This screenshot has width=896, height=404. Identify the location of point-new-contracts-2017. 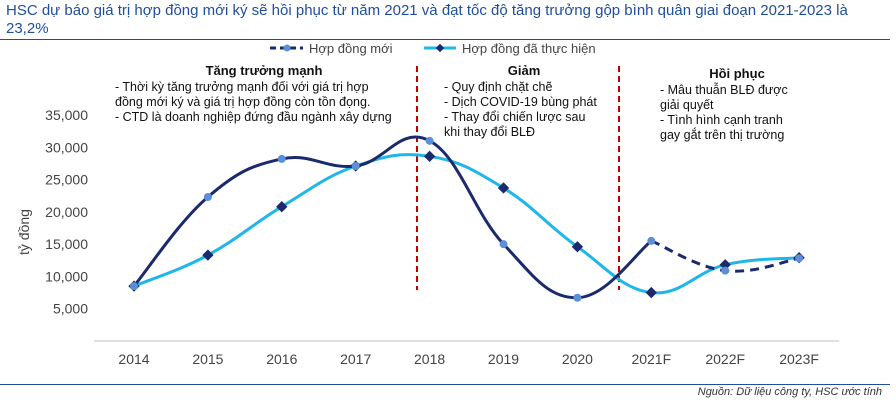
(355, 166).